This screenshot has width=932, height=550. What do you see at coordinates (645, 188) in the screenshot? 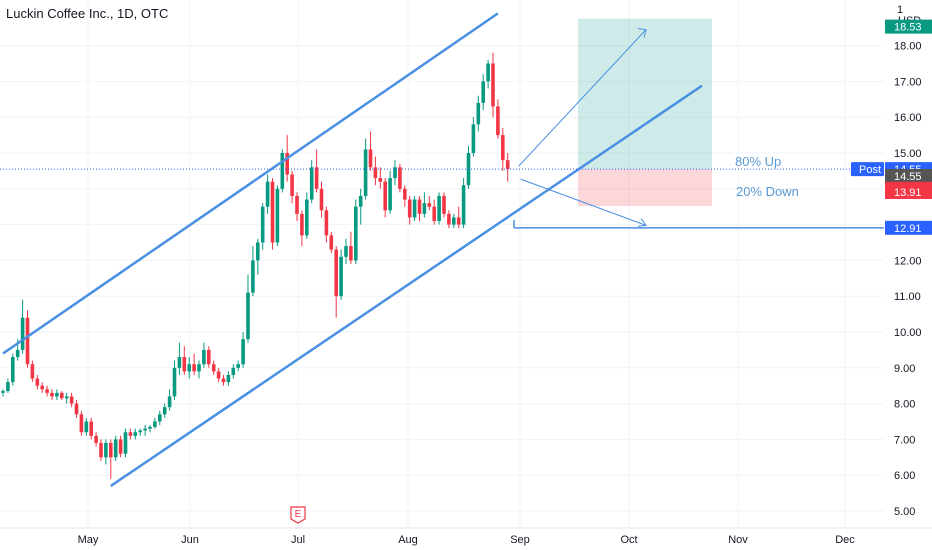
I see `stop-zone` at bounding box center [645, 188].